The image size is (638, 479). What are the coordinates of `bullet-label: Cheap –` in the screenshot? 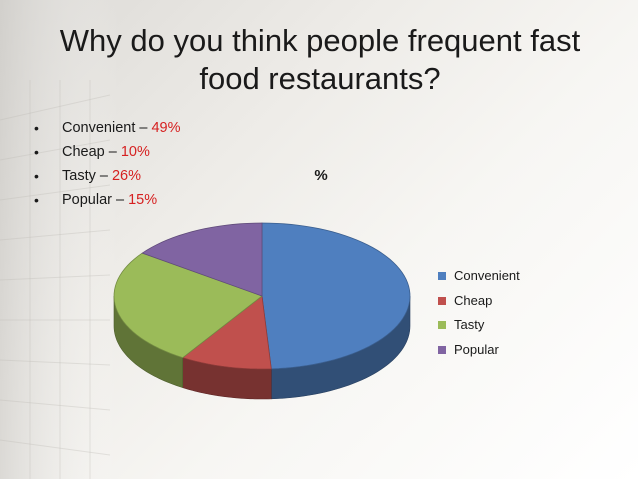 It's located at (91, 152).